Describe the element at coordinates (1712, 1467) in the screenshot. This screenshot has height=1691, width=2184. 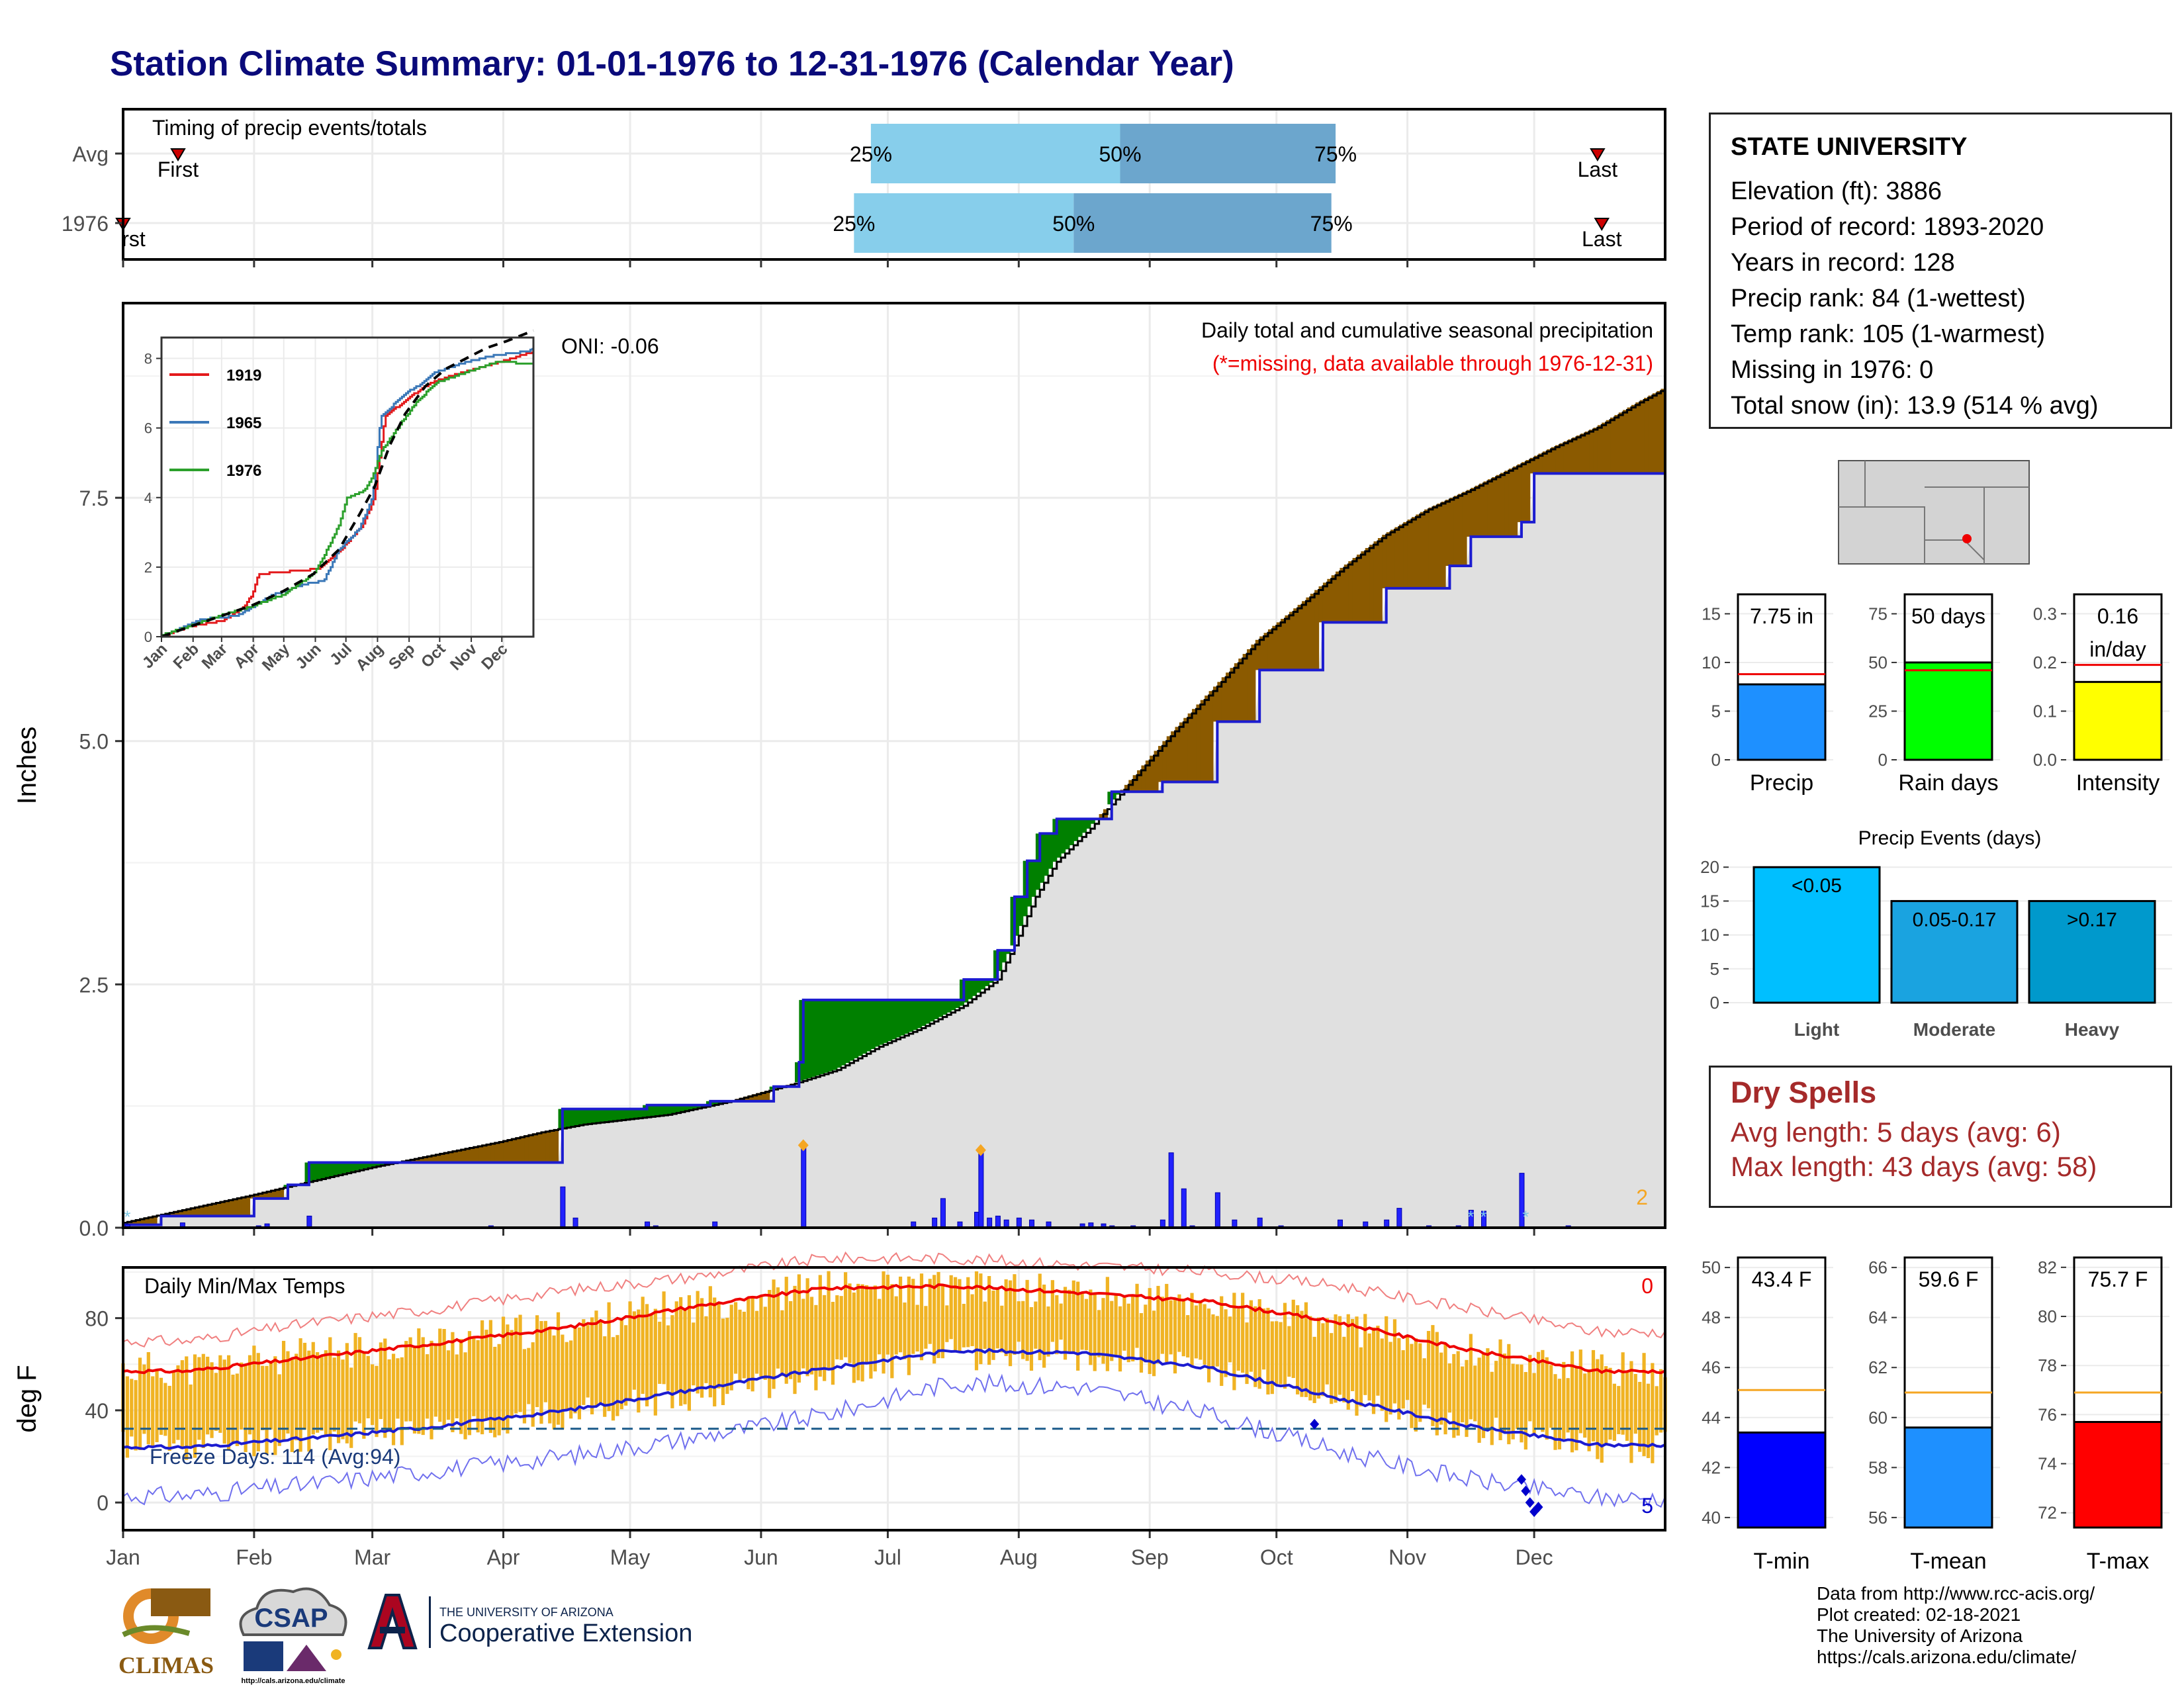
I see `temp-mean-tmin-ytick-label: 42` at that location.